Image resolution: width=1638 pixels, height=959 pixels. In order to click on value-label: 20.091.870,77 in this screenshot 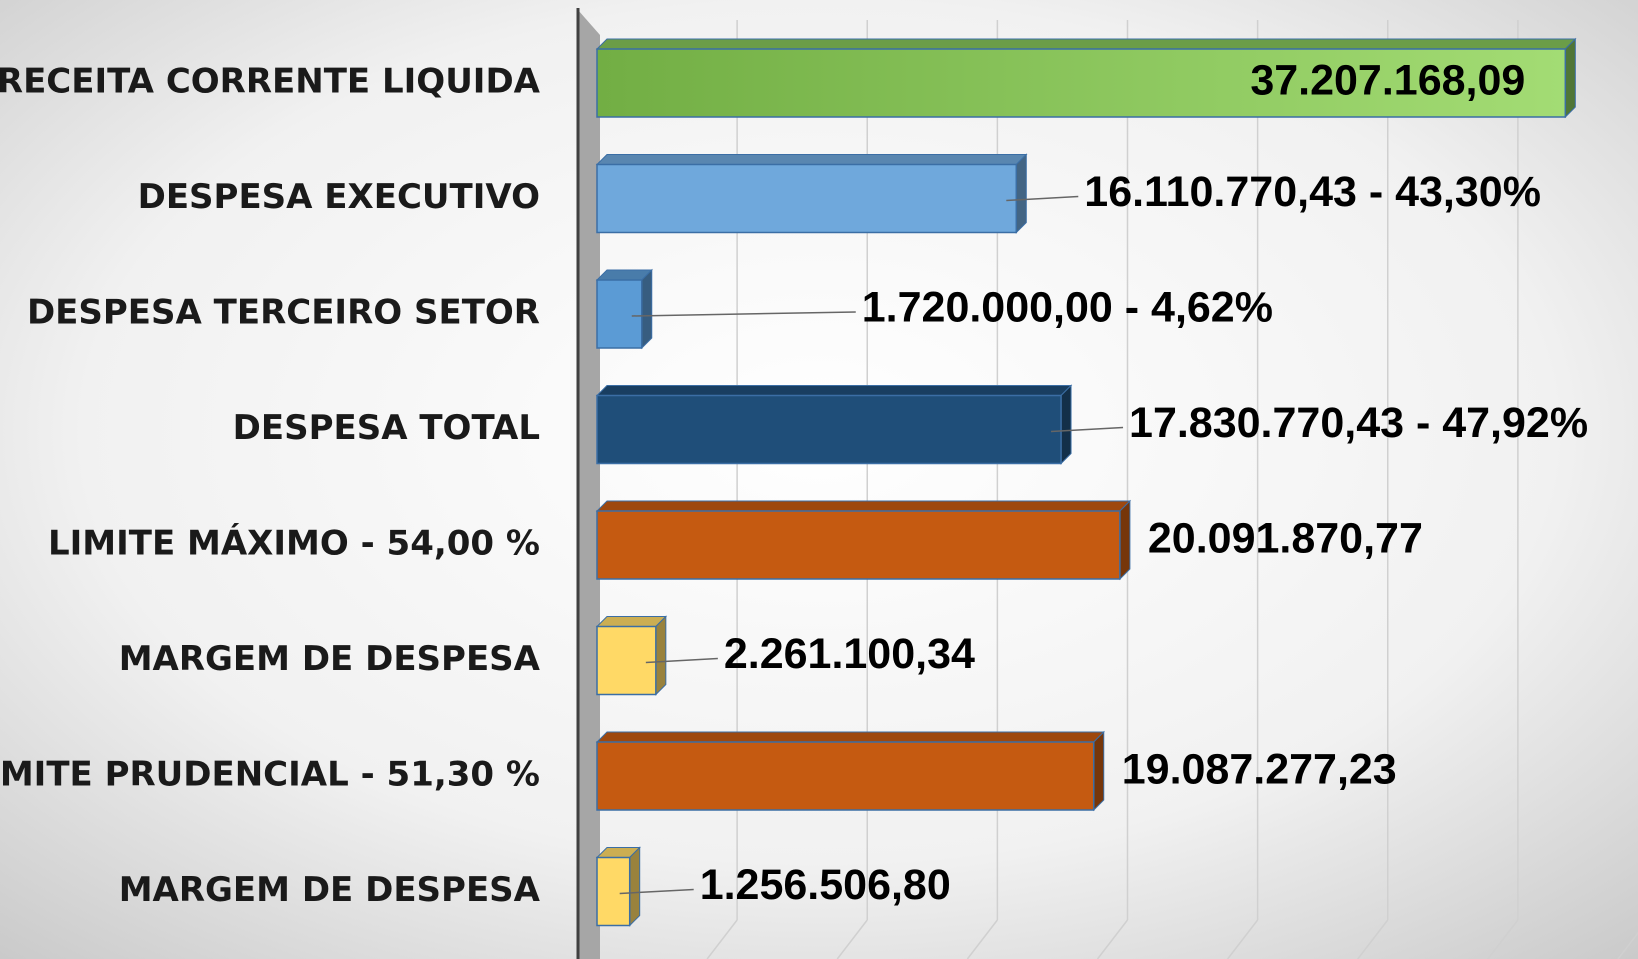, I will do `click(1285, 538)`.